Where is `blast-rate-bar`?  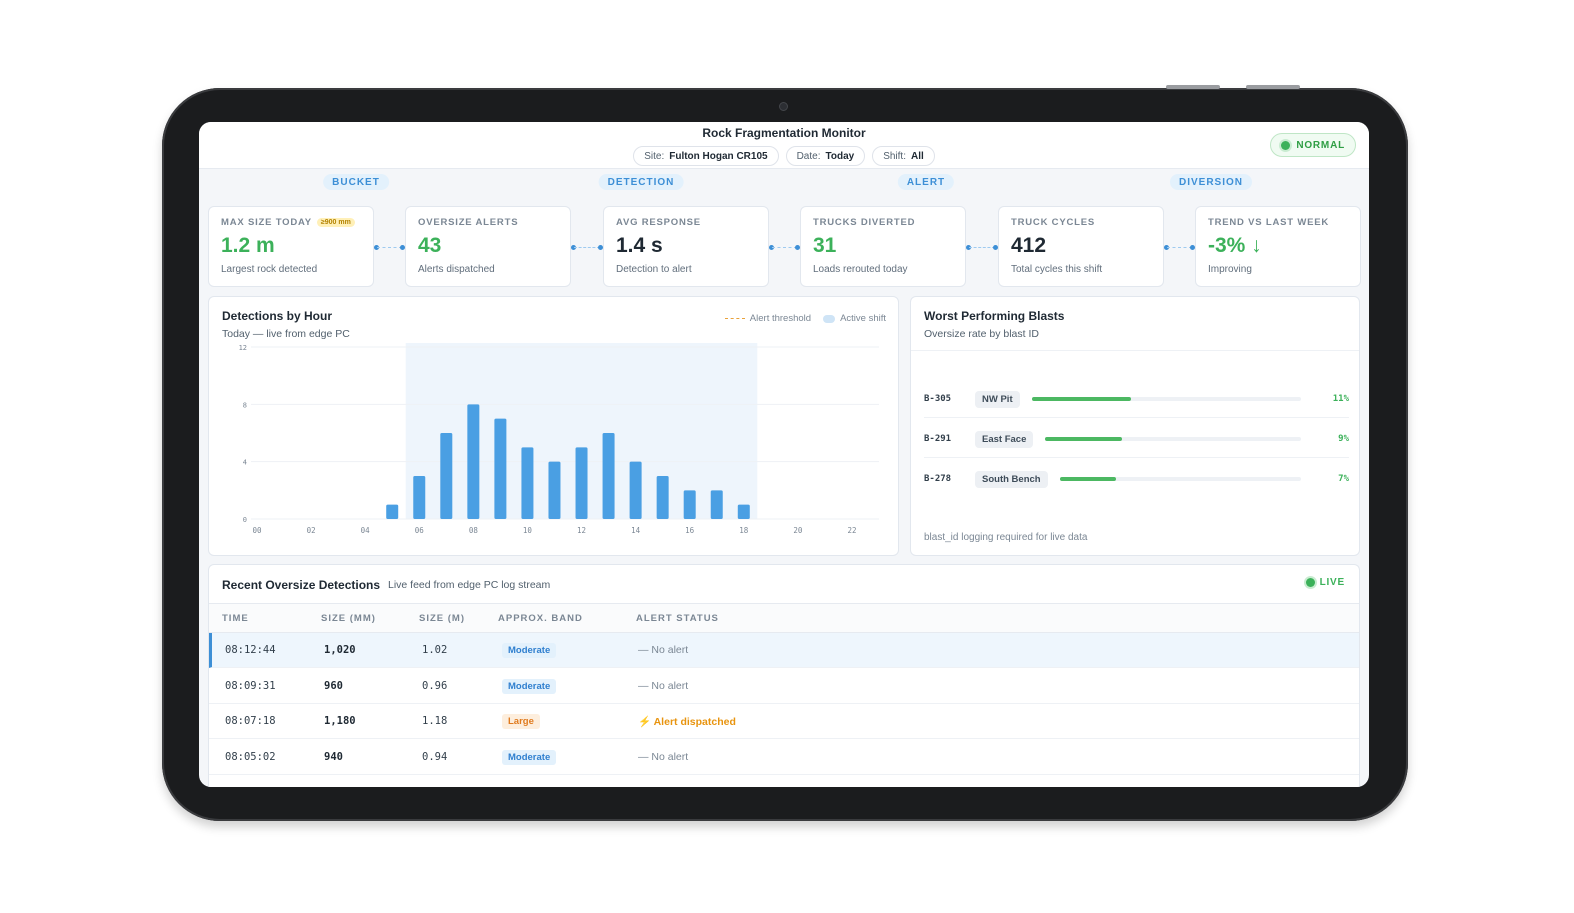
blast-rate-bar is located at coordinates (1081, 399).